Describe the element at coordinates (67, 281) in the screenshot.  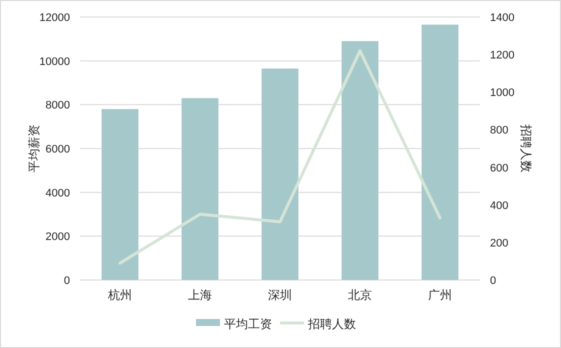
I see `y-tick-label: 0` at that location.